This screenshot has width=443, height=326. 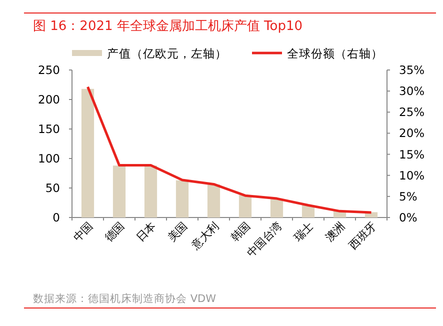 What do you see at coordinates (412, 175) in the screenshot?
I see `y2-tick-label: 10%` at bounding box center [412, 175].